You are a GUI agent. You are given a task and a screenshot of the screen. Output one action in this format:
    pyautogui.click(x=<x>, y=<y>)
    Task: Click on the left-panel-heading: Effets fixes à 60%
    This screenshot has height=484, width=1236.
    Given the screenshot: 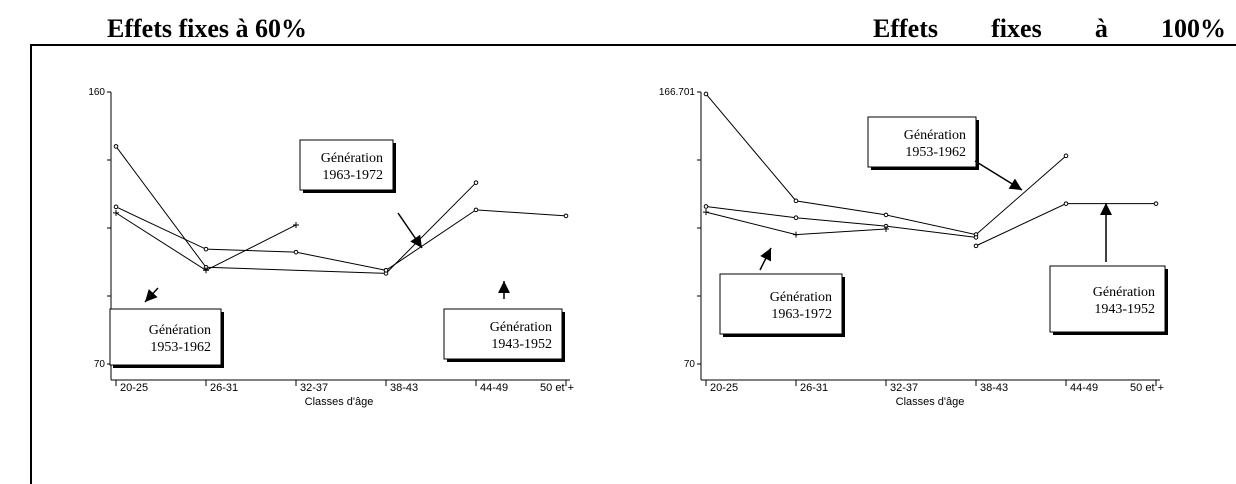 What is the action you would take?
    pyautogui.click(x=207, y=28)
    